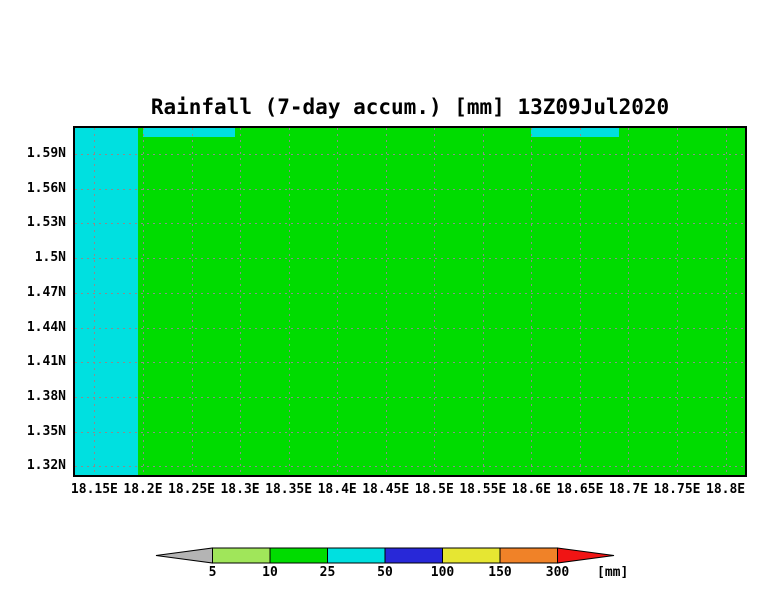 The image size is (784, 612). I want to click on y-tick-label: 1.5N, so click(50, 258).